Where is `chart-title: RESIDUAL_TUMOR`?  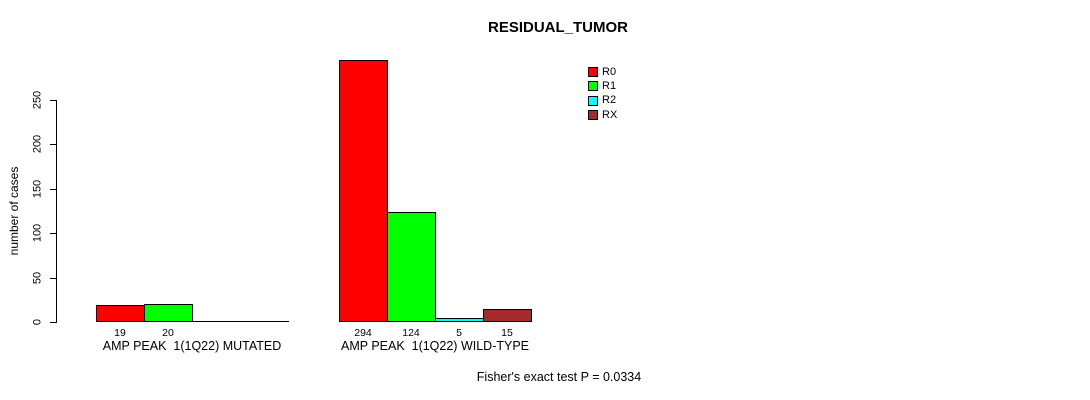
chart-title: RESIDUAL_TUMOR is located at coordinates (558, 27).